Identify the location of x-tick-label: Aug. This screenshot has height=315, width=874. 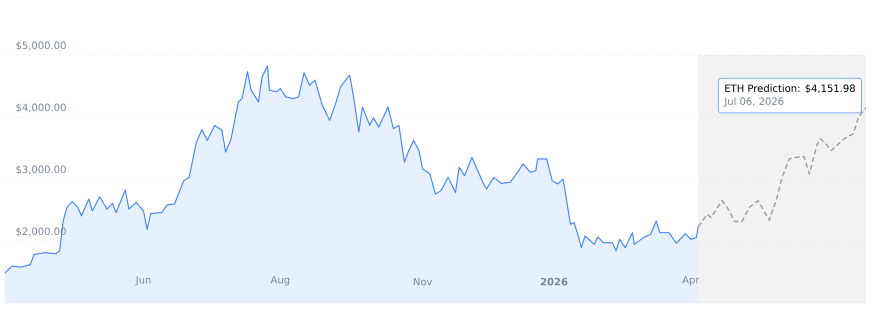
(280, 281).